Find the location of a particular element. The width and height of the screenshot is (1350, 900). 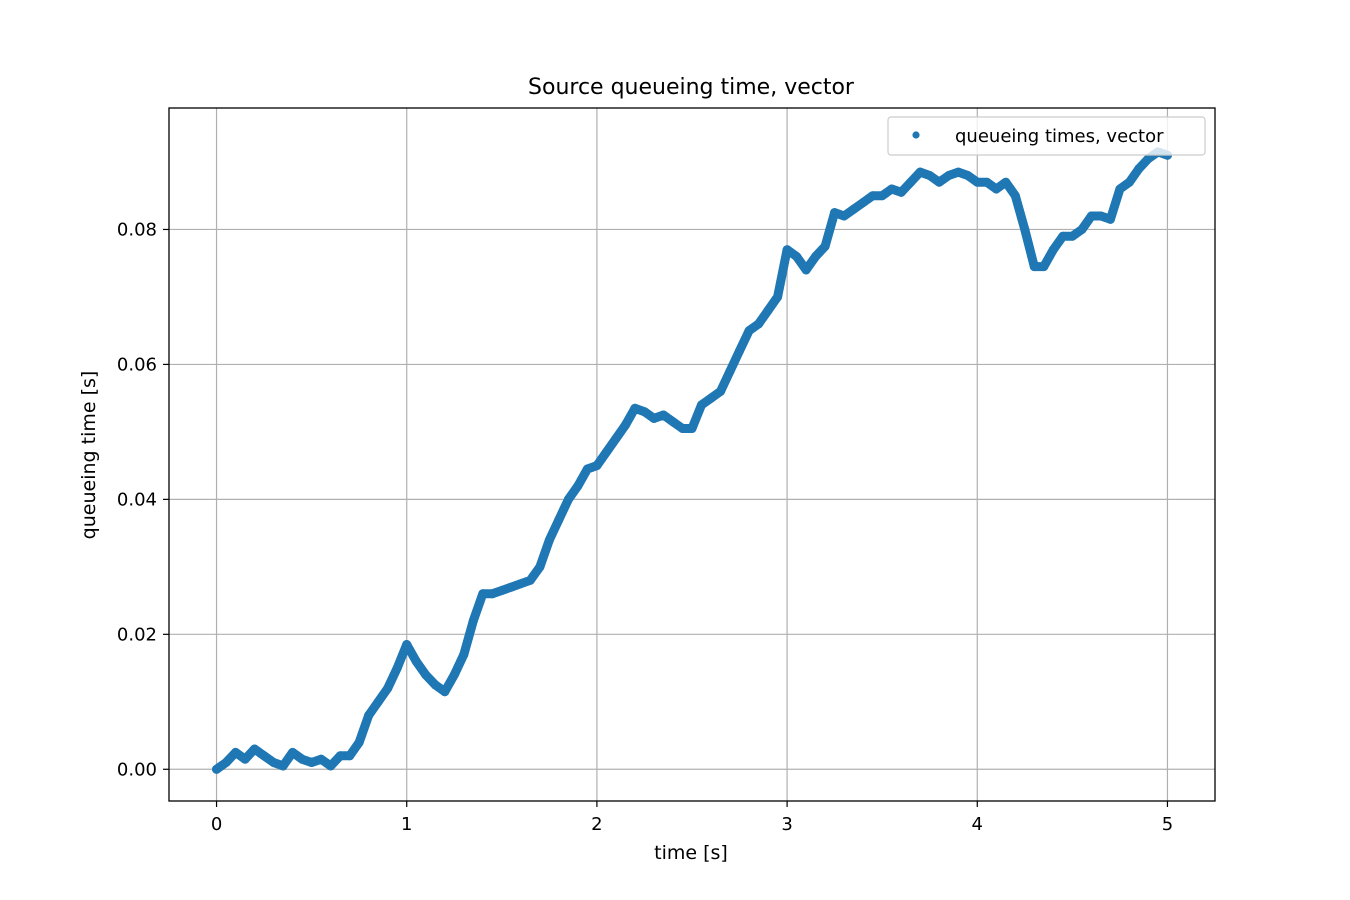

x-tick-label: 4 is located at coordinates (977, 824).